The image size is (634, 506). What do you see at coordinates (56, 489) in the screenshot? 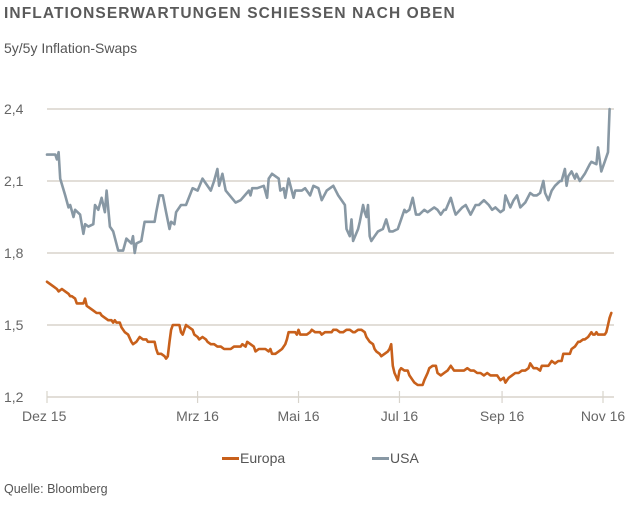
I see `source-note: Quelle: Bloomberg` at bounding box center [56, 489].